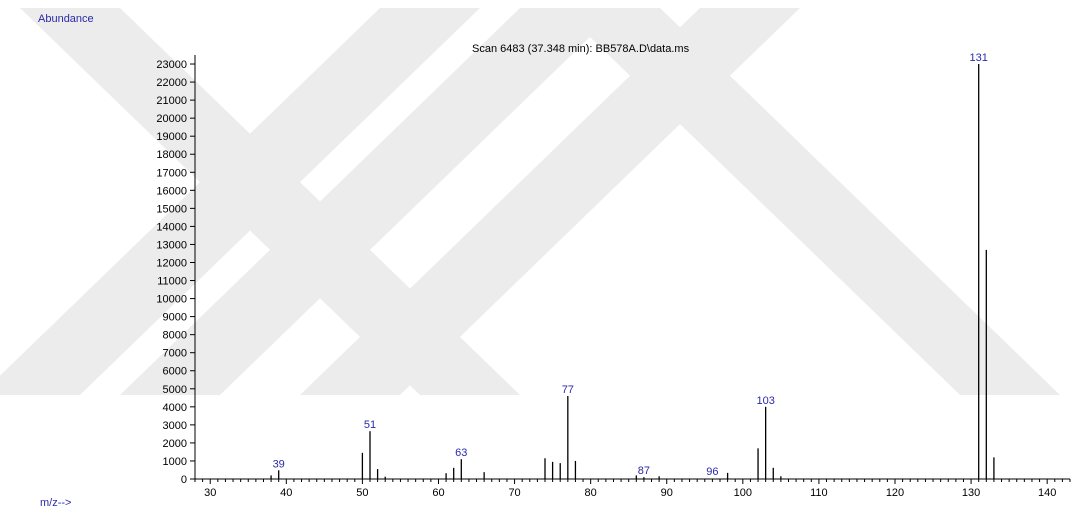  Describe the element at coordinates (171, 65) in the screenshot. I see `y-tick-label: 23000` at that location.